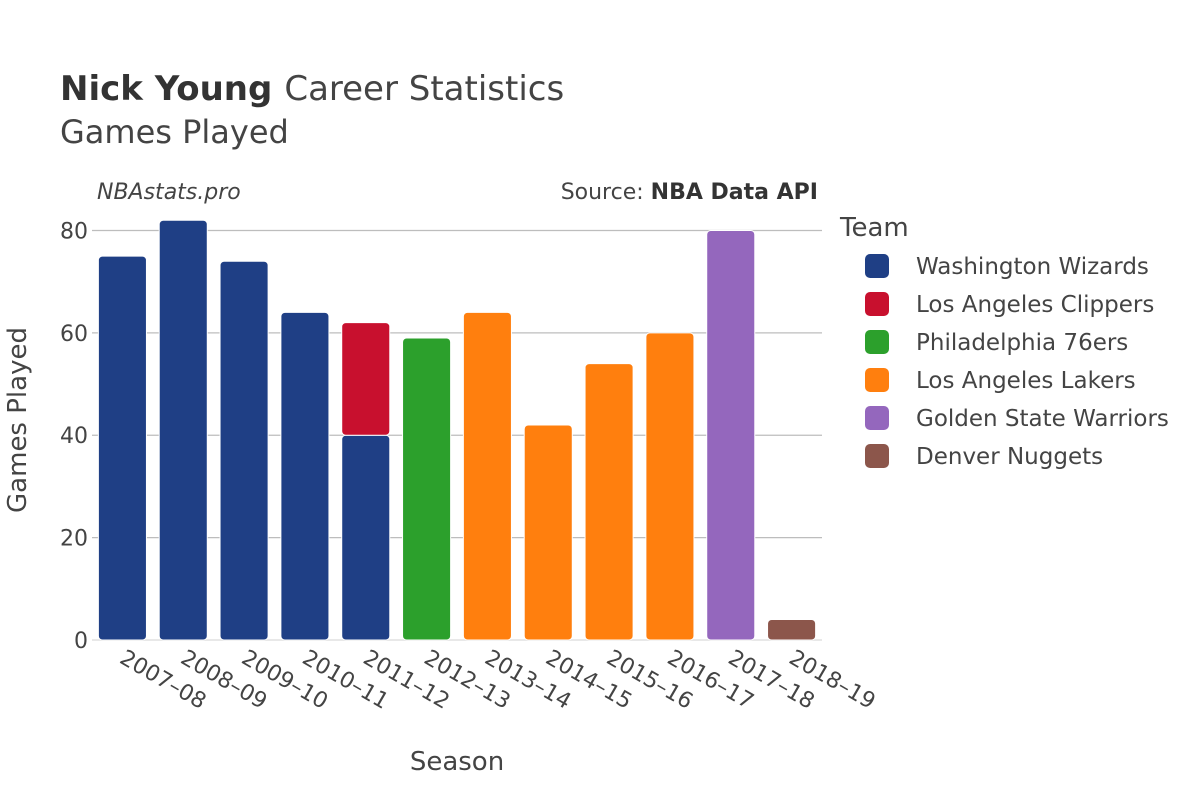  Describe the element at coordinates (18, 420) in the screenshot. I see `y-axis-title: Games Played` at that location.